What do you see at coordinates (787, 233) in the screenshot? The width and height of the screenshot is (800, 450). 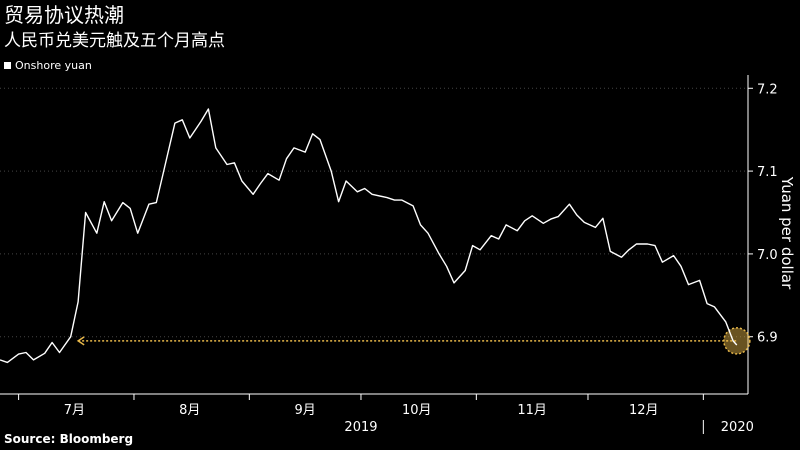 I see `y-axis-label: Yuan per dollar` at bounding box center [787, 233].